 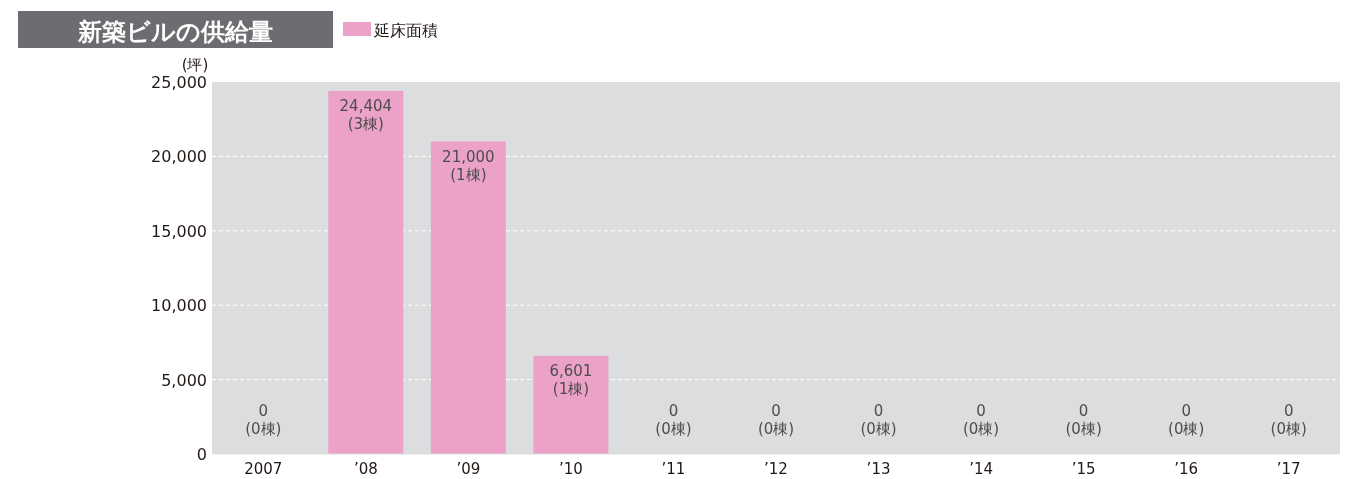 What do you see at coordinates (263, 469) in the screenshot?
I see `x-tick-label: 2007` at bounding box center [263, 469].